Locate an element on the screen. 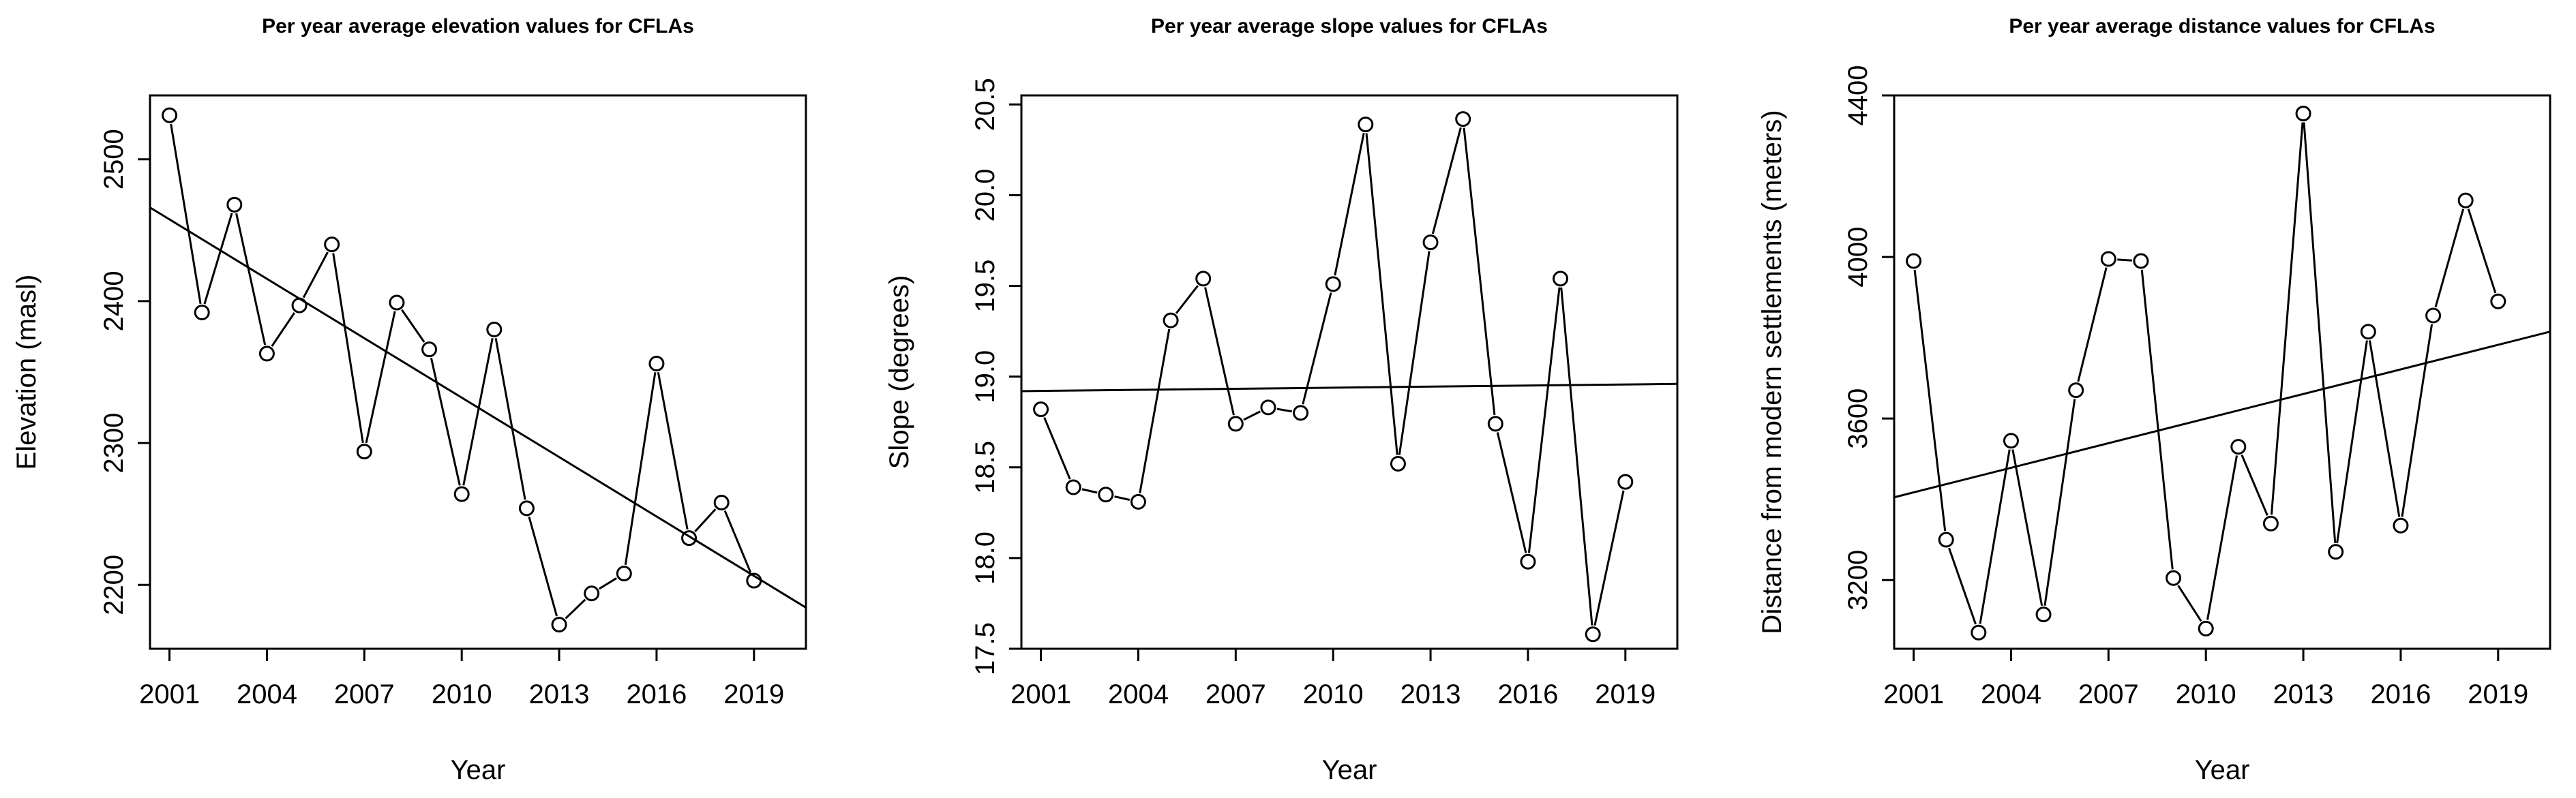 The width and height of the screenshot is (2576, 798). chart1-x-tick-label: 2010 is located at coordinates (462, 694).